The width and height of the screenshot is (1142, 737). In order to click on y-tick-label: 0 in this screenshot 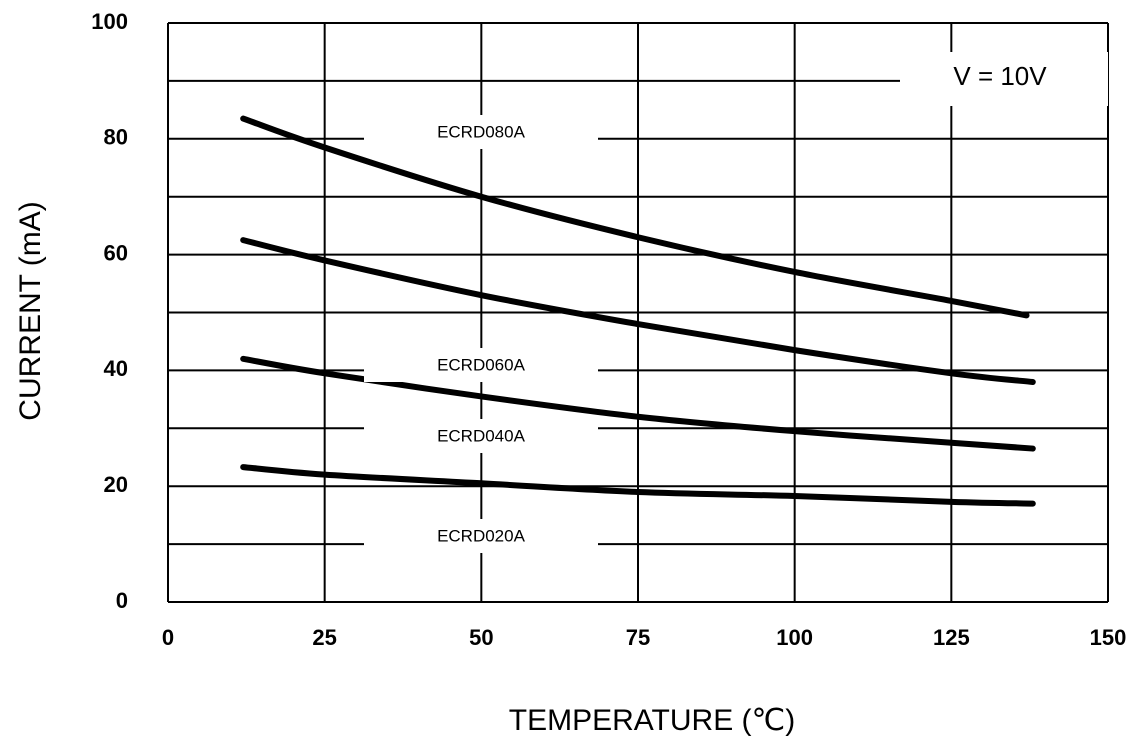, I will do `click(122, 600)`.